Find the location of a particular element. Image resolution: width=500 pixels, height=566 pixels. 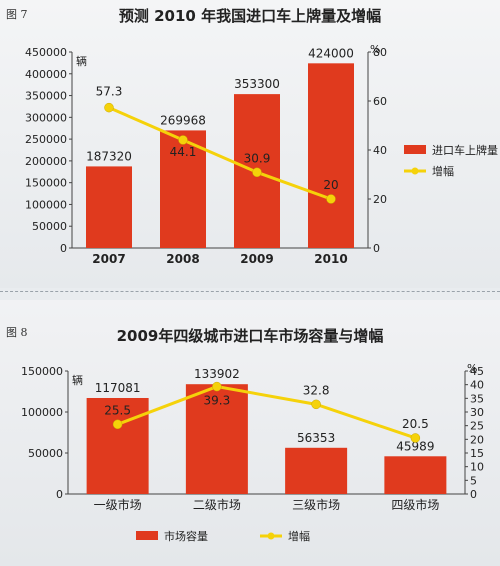

chart-title: 2009年四级城市进口车市场容量与增幅 is located at coordinates (250, 336).